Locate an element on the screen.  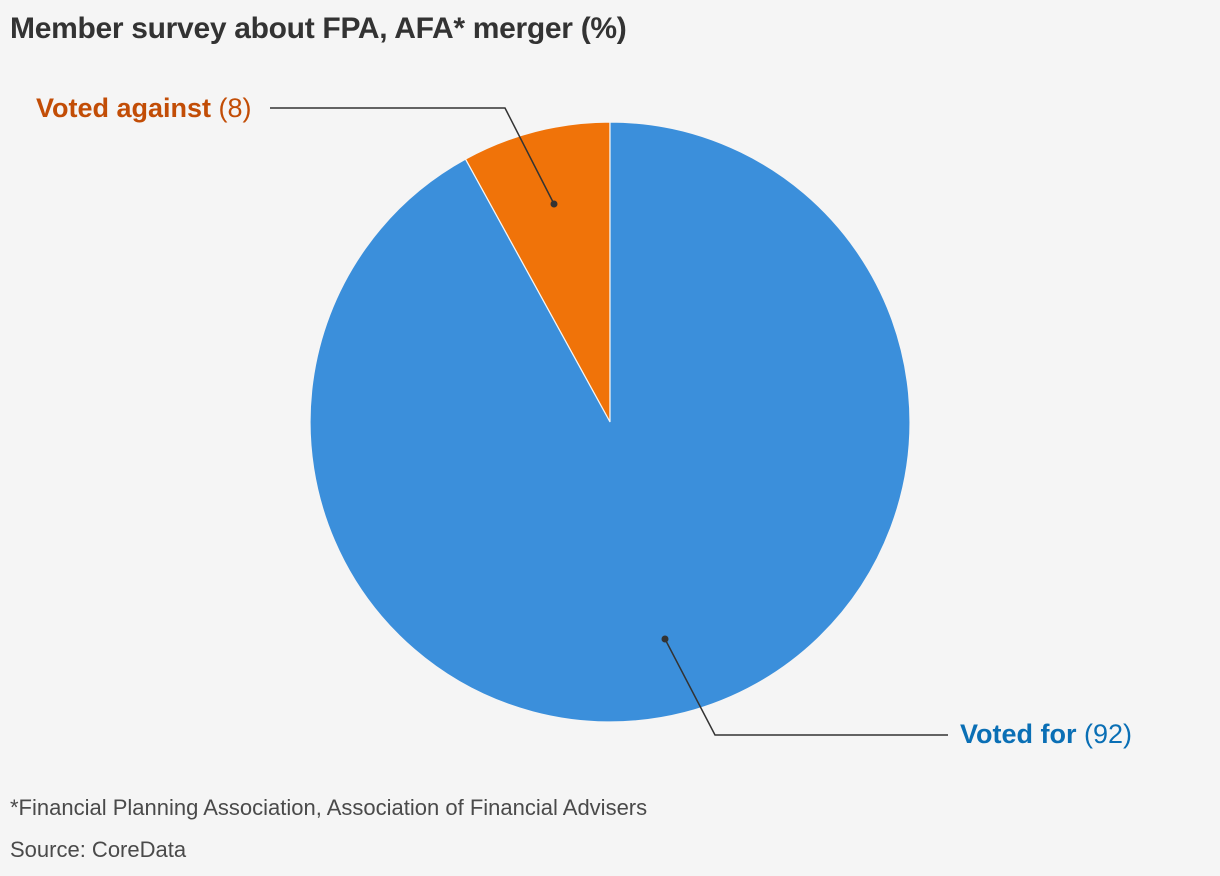
source-note: Source: CoreData is located at coordinates (98, 849).